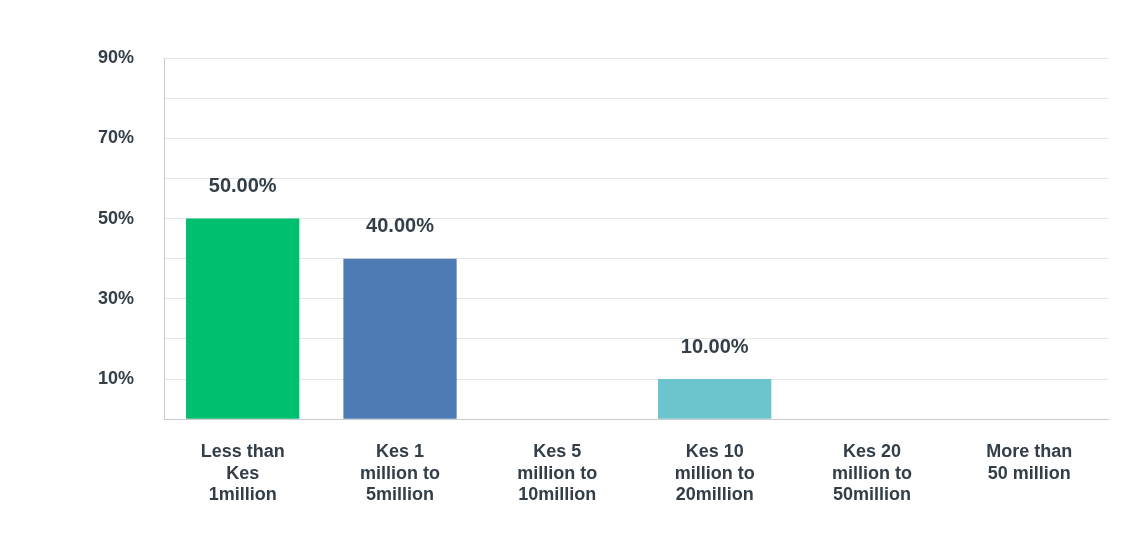 The width and height of the screenshot is (1126, 537). Describe the element at coordinates (116, 137) in the screenshot. I see `y-tick-label: 70%` at that location.